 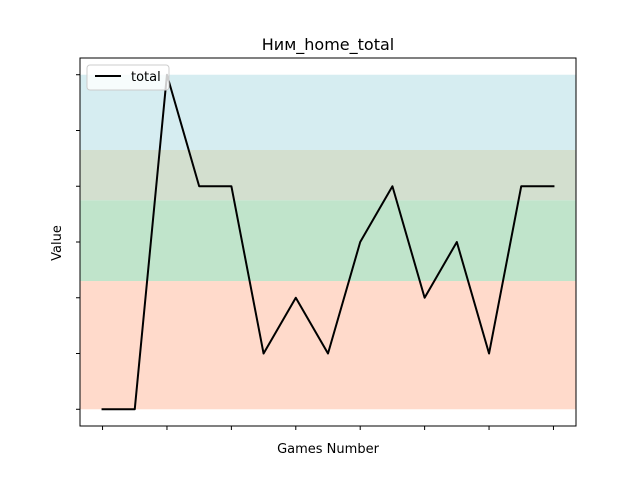 I want to click on legend-box, so click(x=128, y=77).